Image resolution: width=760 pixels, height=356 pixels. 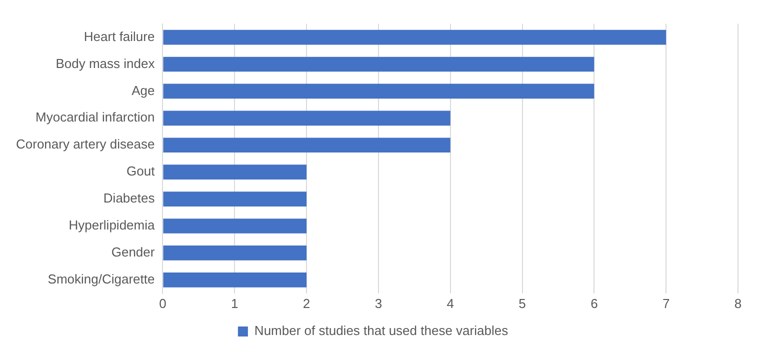 I want to click on x-tick-label: 3, so click(x=378, y=303).